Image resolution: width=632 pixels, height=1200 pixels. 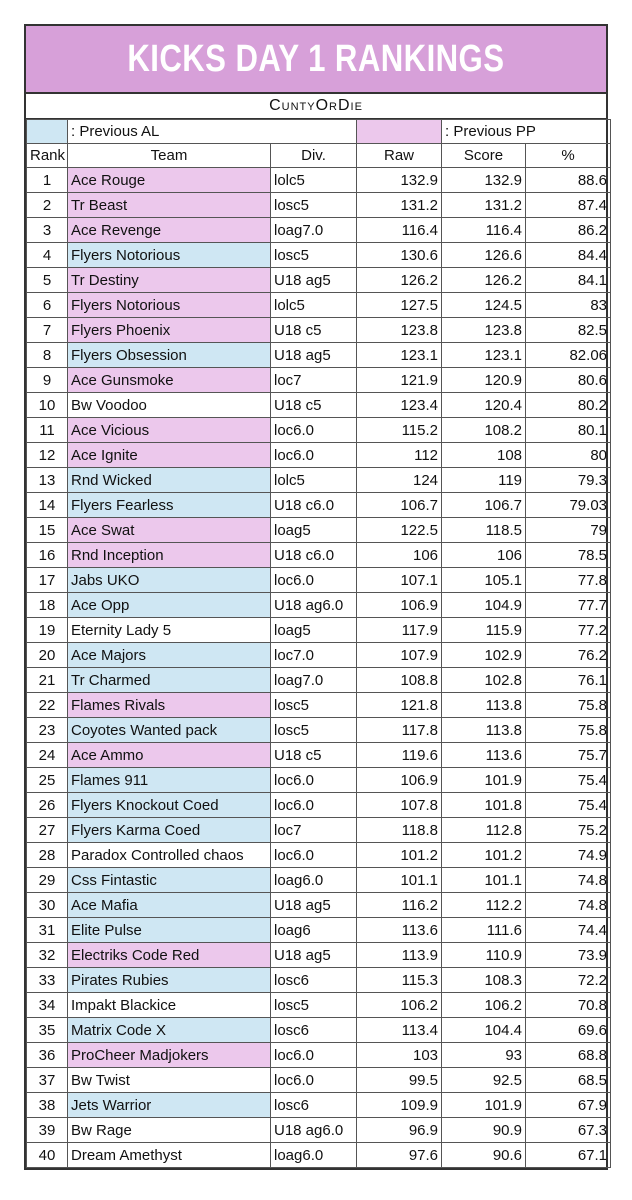 I want to click on percent-cell: 74.8, so click(x=568, y=905).